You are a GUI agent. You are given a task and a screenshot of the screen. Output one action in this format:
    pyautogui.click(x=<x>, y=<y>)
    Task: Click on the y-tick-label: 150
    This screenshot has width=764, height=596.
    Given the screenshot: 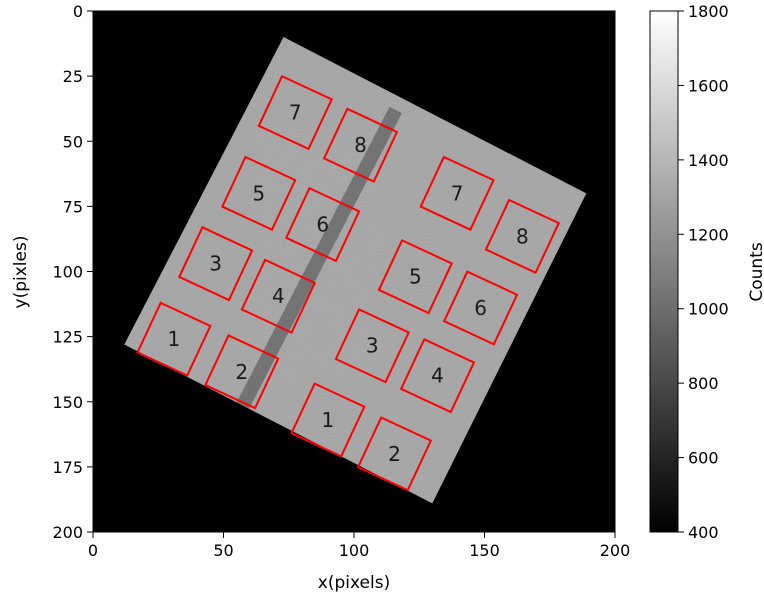 What is the action you would take?
    pyautogui.click(x=67, y=402)
    